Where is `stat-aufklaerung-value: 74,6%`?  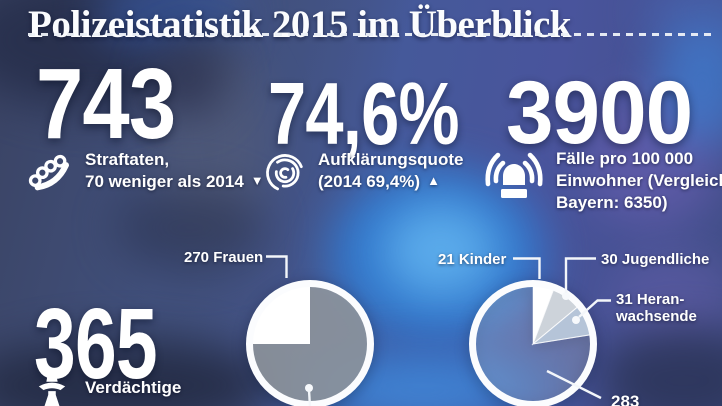
stat-aufklaerung-value: 74,6% is located at coordinates (364, 113).